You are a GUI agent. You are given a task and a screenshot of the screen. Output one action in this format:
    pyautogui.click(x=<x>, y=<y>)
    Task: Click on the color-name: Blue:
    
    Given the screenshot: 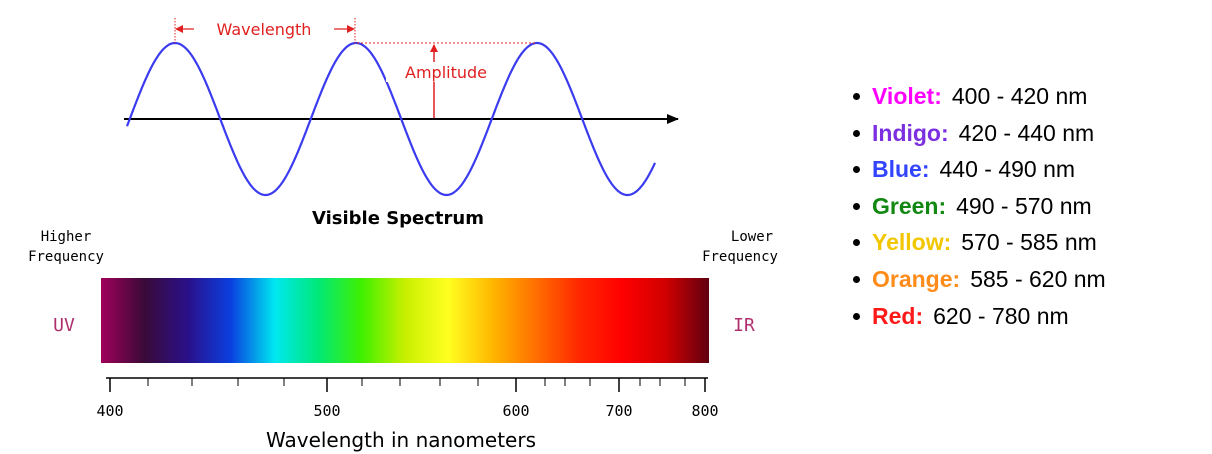 What is the action you would take?
    pyautogui.click(x=901, y=169)
    